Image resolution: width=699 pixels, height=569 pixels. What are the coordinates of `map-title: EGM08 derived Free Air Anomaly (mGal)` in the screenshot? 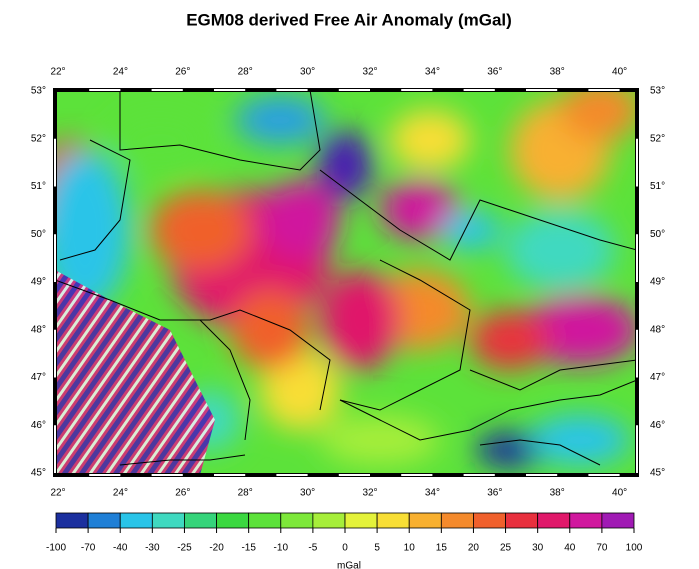 It's located at (349, 19).